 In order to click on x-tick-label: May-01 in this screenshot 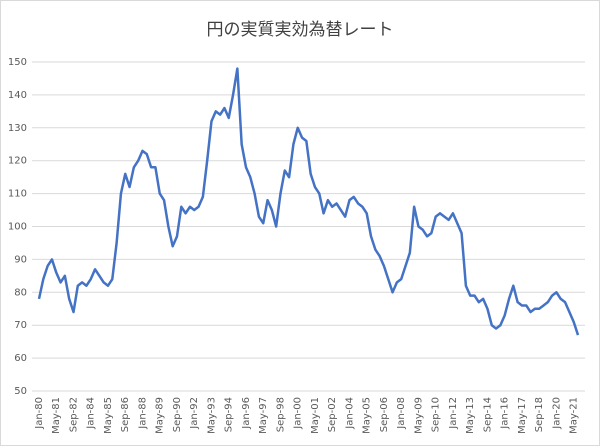, I will do `click(315, 415)`.